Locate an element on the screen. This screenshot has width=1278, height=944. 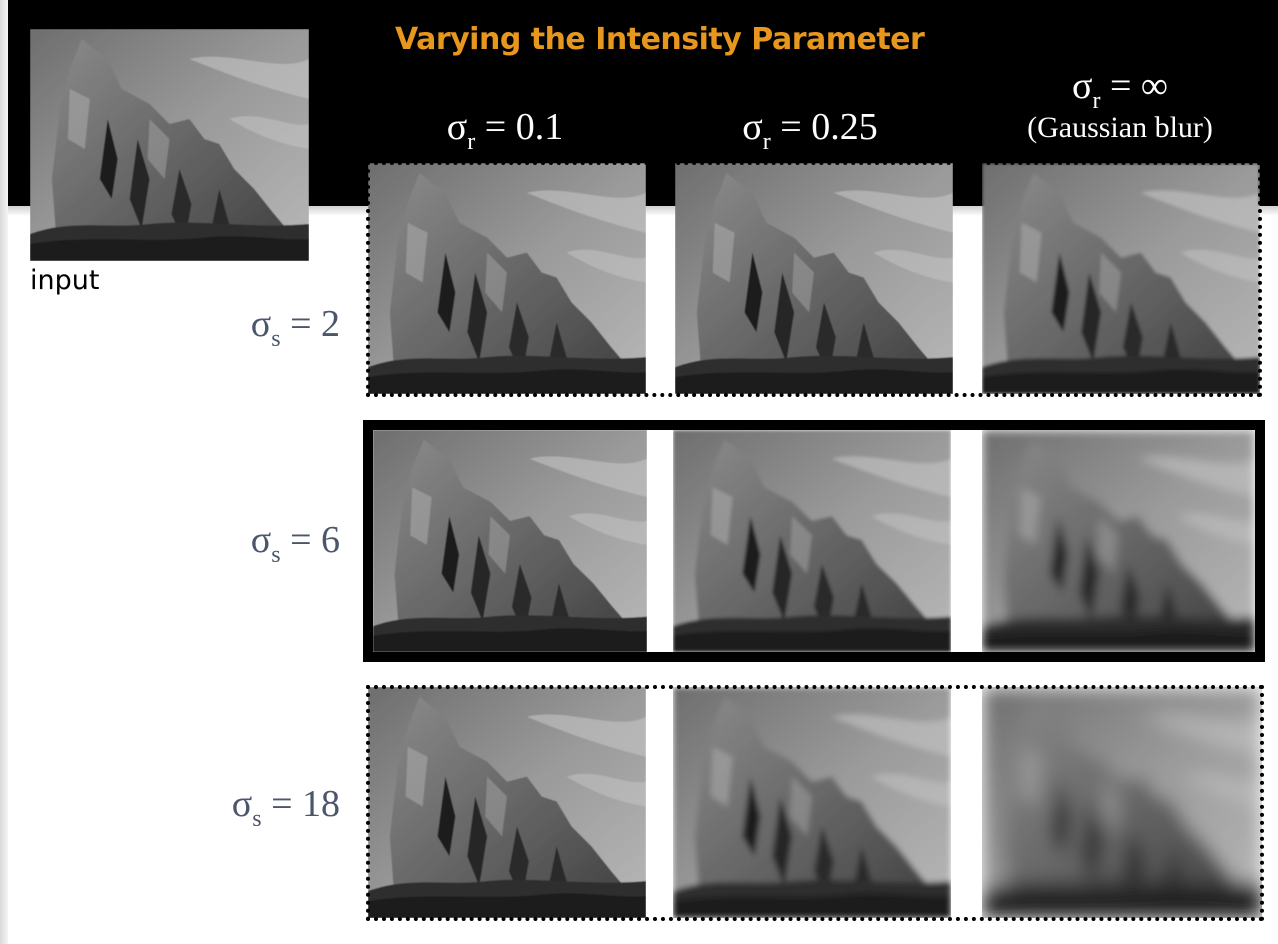
left-page-edge is located at coordinates (4, 472).